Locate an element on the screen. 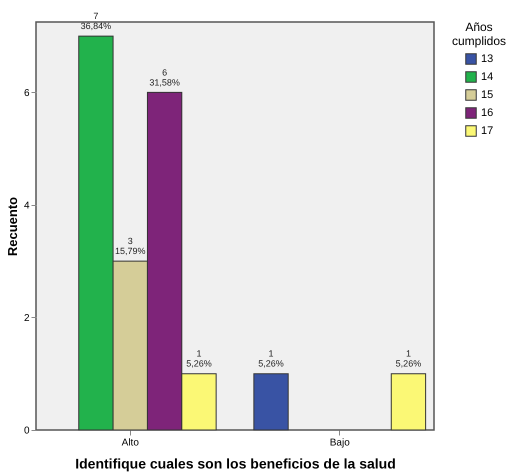 This screenshot has width=514, height=472. y-tick-label: 4 is located at coordinates (27, 206).